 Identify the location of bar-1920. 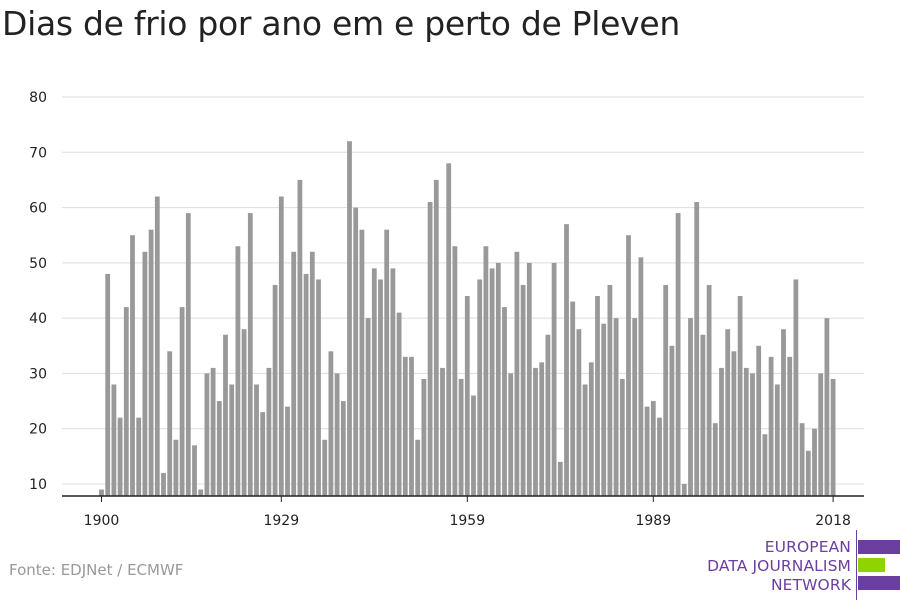
(225, 415).